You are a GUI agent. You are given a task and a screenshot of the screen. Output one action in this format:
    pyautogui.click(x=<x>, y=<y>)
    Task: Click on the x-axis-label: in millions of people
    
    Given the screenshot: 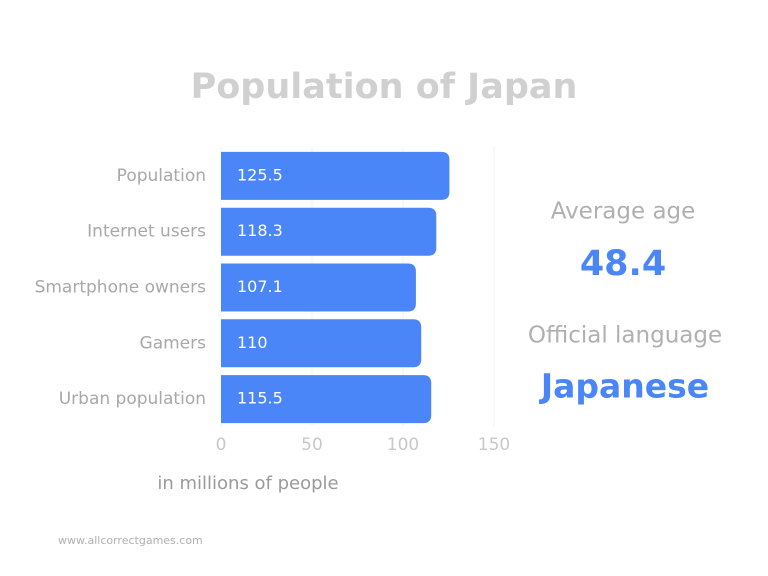 What is the action you would take?
    pyautogui.click(x=247, y=483)
    